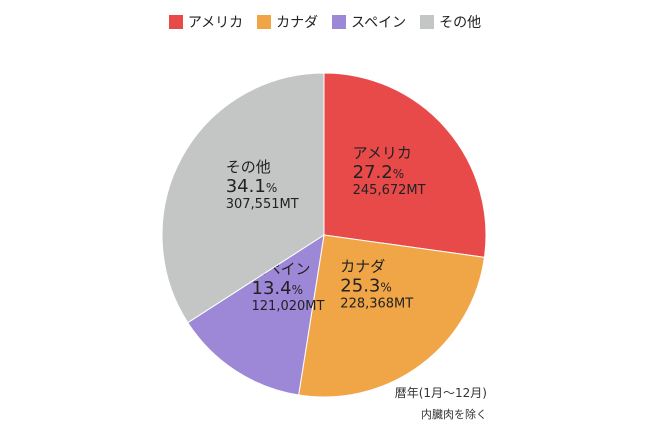  I want to click on slice-percent-other: 34.1%, so click(251, 186).